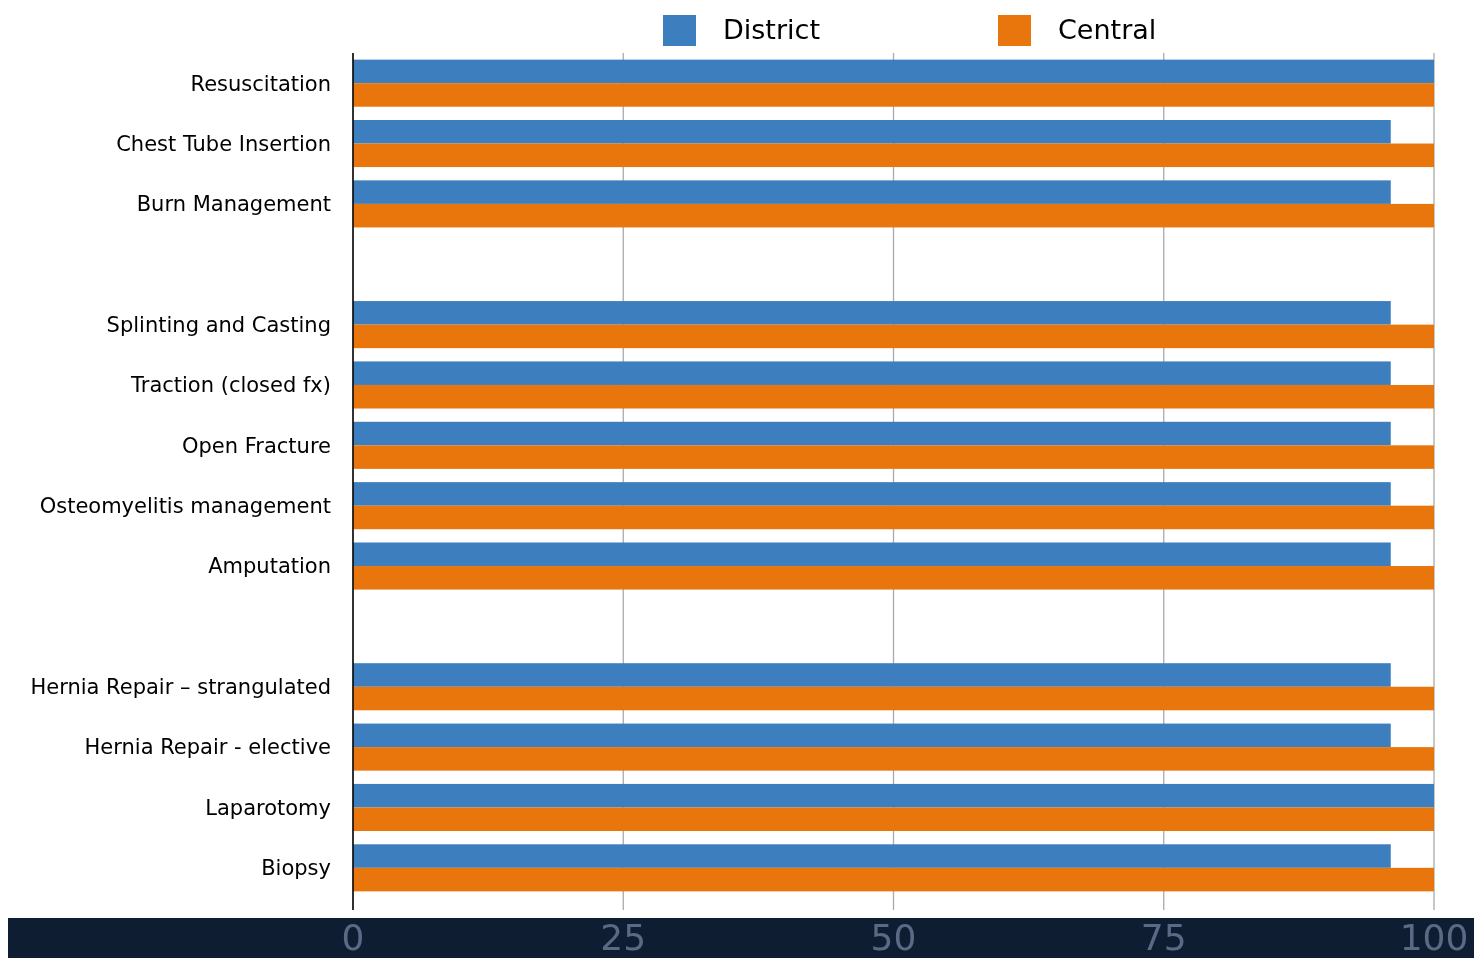  What do you see at coordinates (893, 937) in the screenshot?
I see `x-tick-label: 50` at bounding box center [893, 937].